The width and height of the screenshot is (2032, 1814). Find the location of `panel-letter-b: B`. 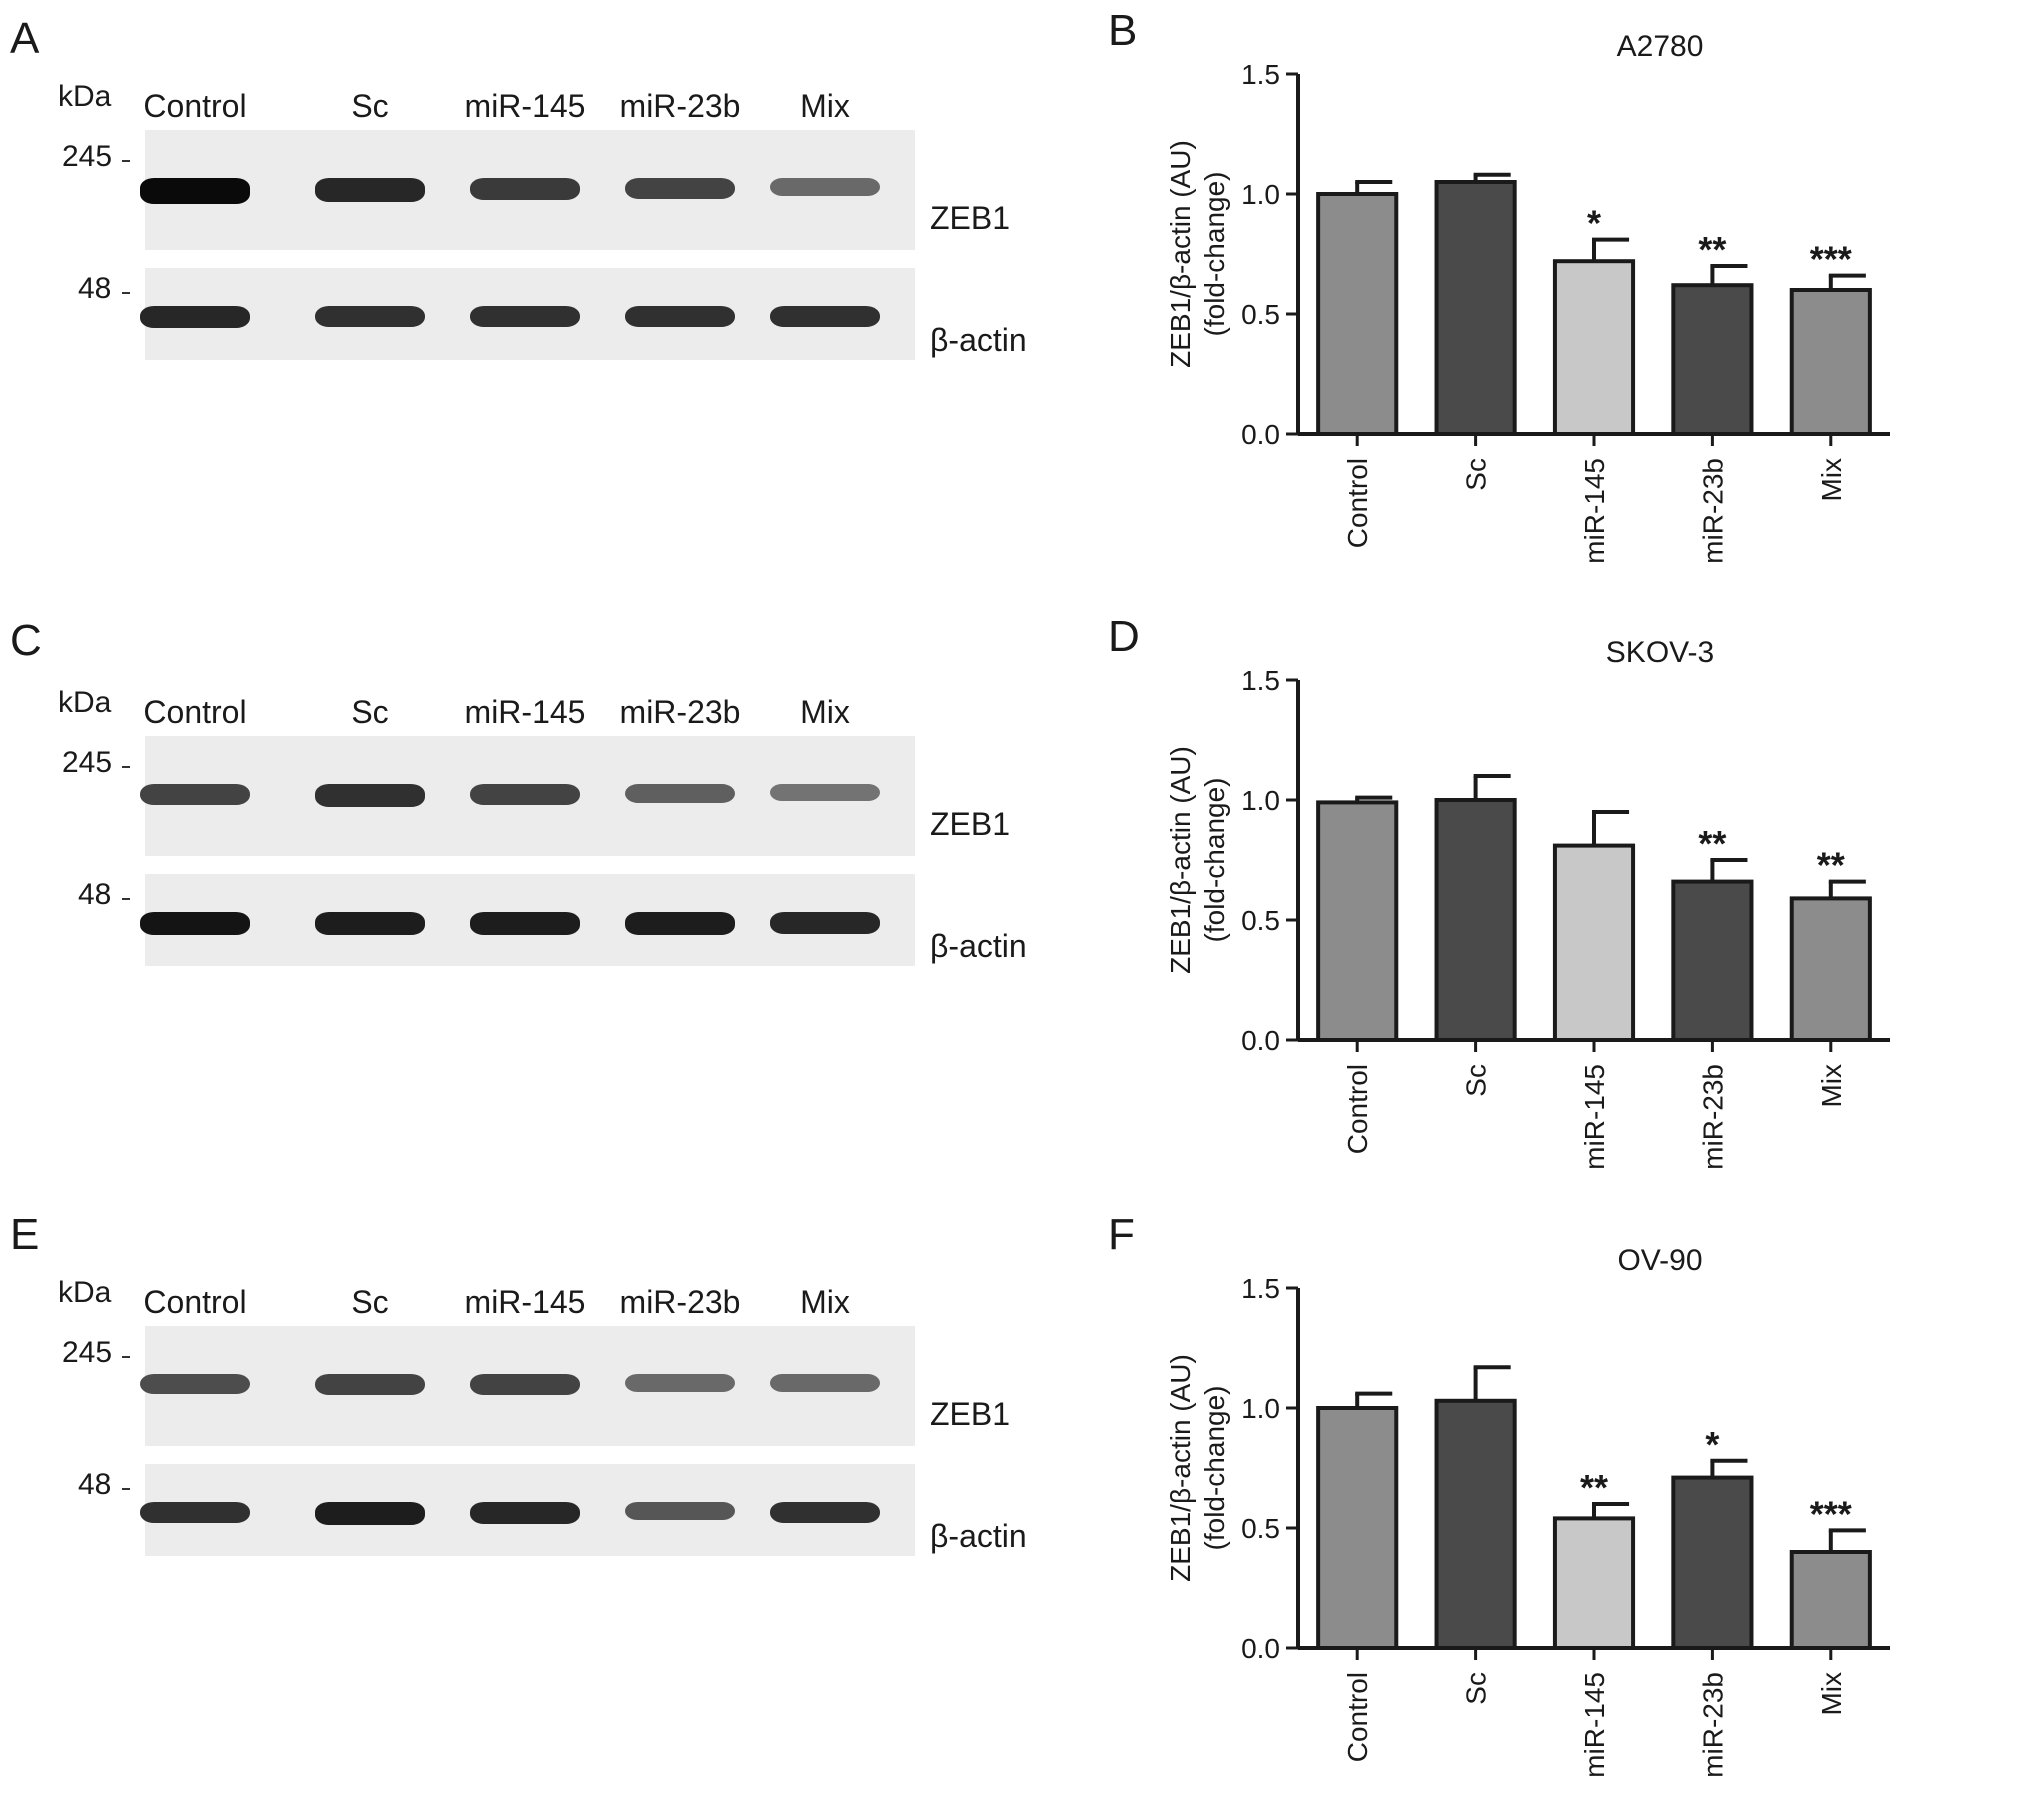

panel-letter-b: B is located at coordinates (1123, 30).